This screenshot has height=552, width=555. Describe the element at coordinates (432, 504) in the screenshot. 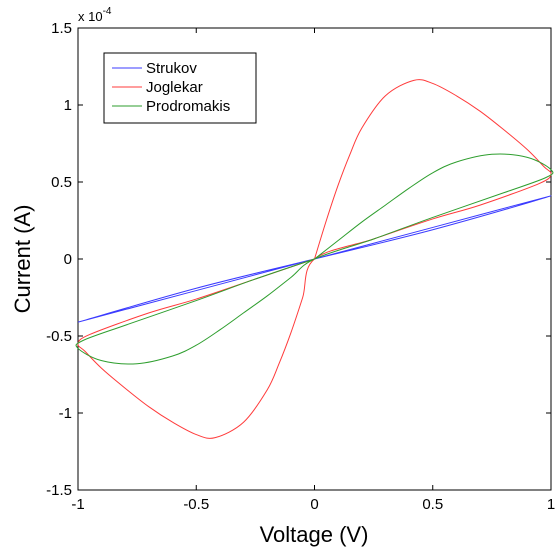

I see `x-tick-label: 0.5` at that location.